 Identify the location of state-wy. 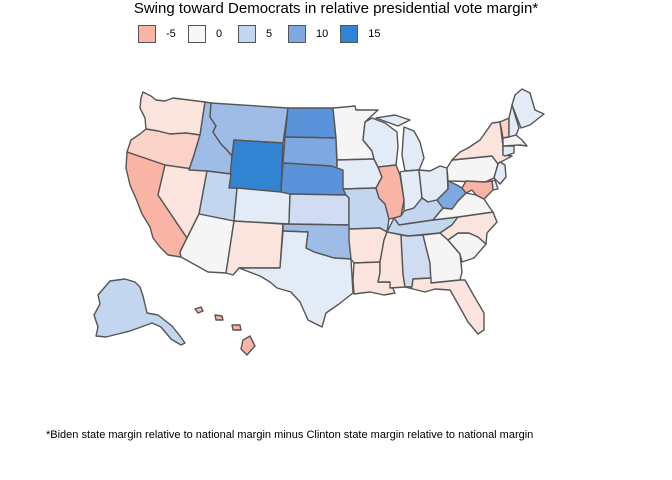
(256, 166).